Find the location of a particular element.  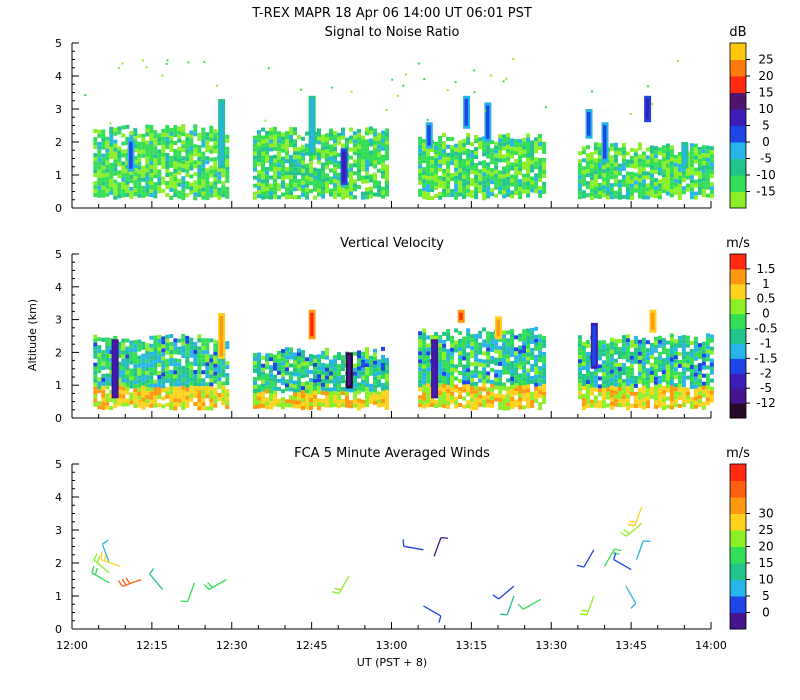

data-speck is located at coordinates (427, 119).